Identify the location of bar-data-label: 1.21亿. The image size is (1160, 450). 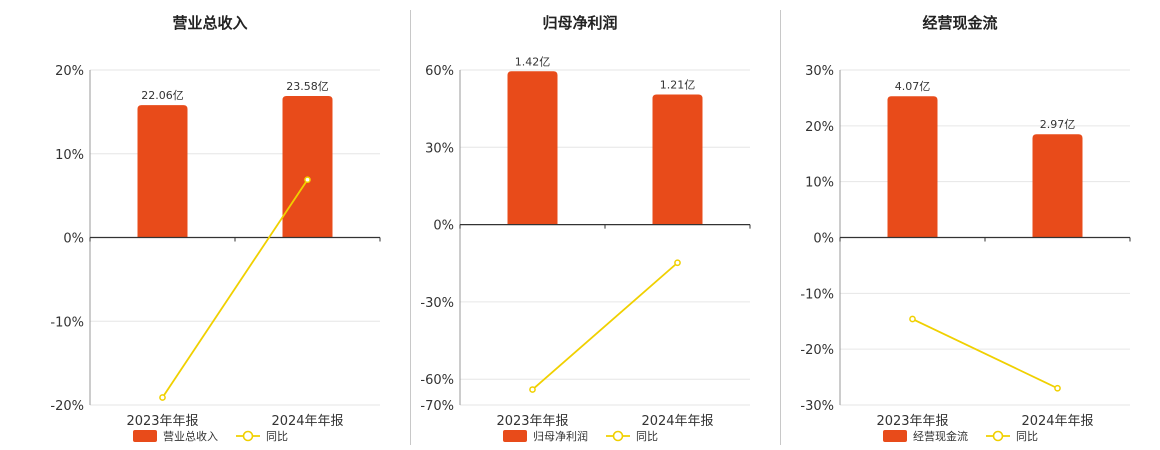
(678, 84).